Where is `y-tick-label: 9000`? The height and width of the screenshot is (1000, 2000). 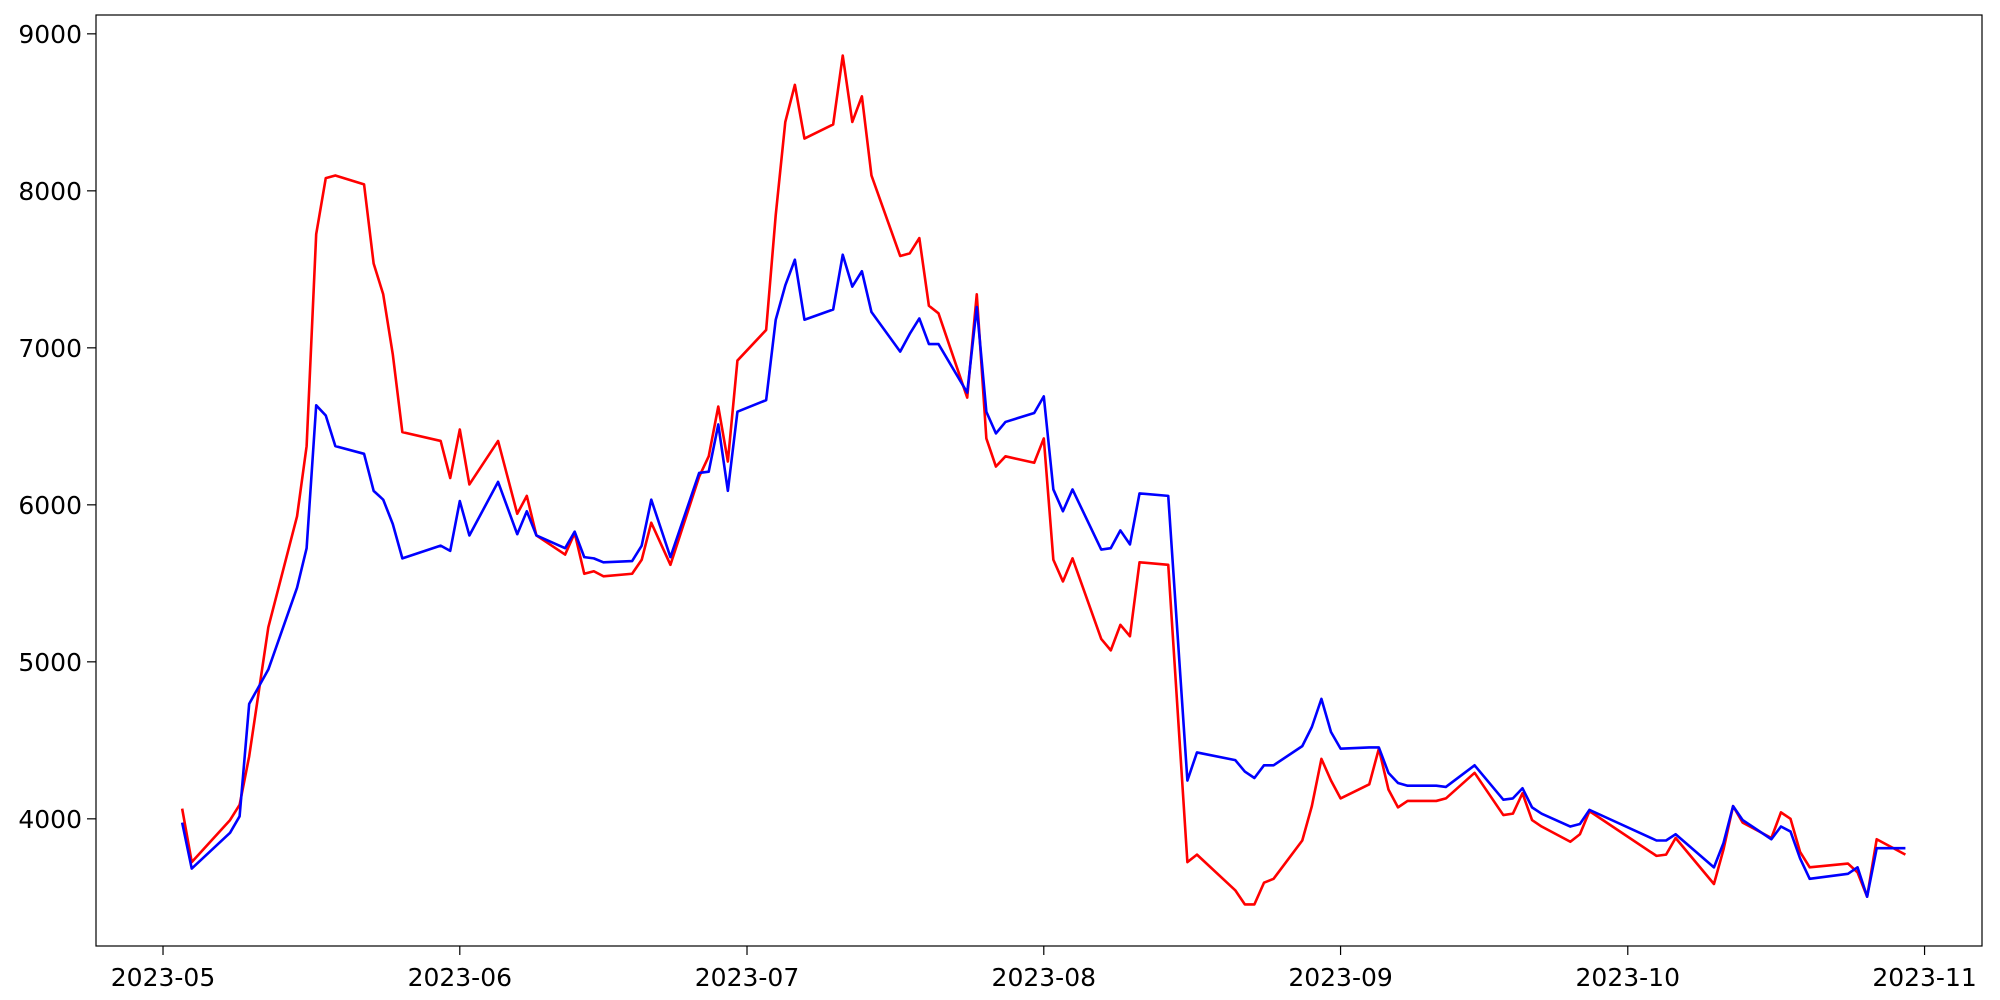
y-tick-label: 9000 is located at coordinates (50, 34).